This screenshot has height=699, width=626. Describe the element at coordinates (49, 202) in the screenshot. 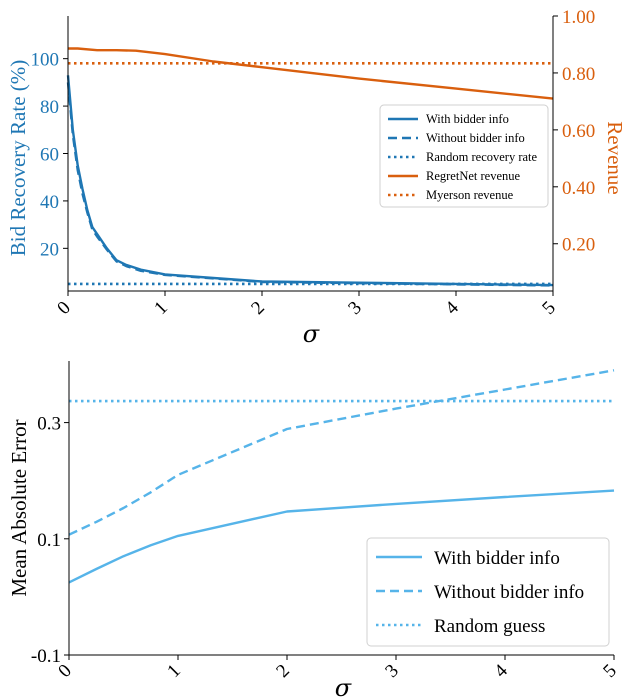

I see `top-y-tick-label: 40` at that location.